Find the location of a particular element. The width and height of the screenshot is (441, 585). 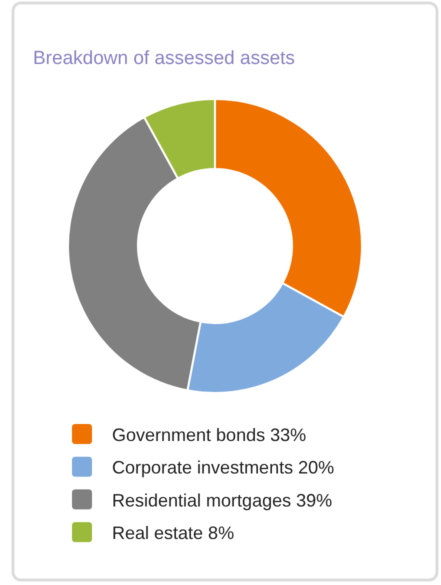

legend-label: Real estate 8% is located at coordinates (173, 533).